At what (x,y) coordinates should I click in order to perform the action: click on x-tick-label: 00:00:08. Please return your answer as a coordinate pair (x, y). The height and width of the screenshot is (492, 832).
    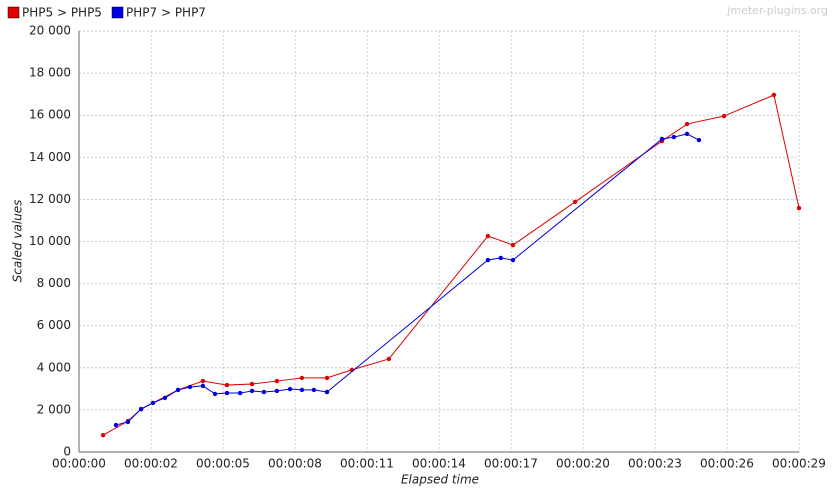
    Looking at the image, I should click on (295, 464).